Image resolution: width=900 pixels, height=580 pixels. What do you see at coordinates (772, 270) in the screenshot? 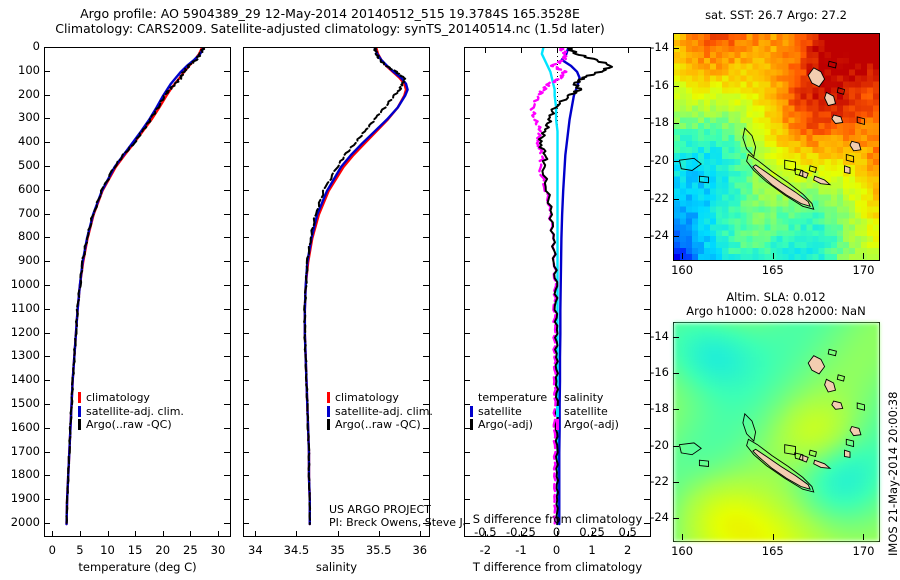
I see `sst-map-x-tick-label: 165` at bounding box center [772, 270].